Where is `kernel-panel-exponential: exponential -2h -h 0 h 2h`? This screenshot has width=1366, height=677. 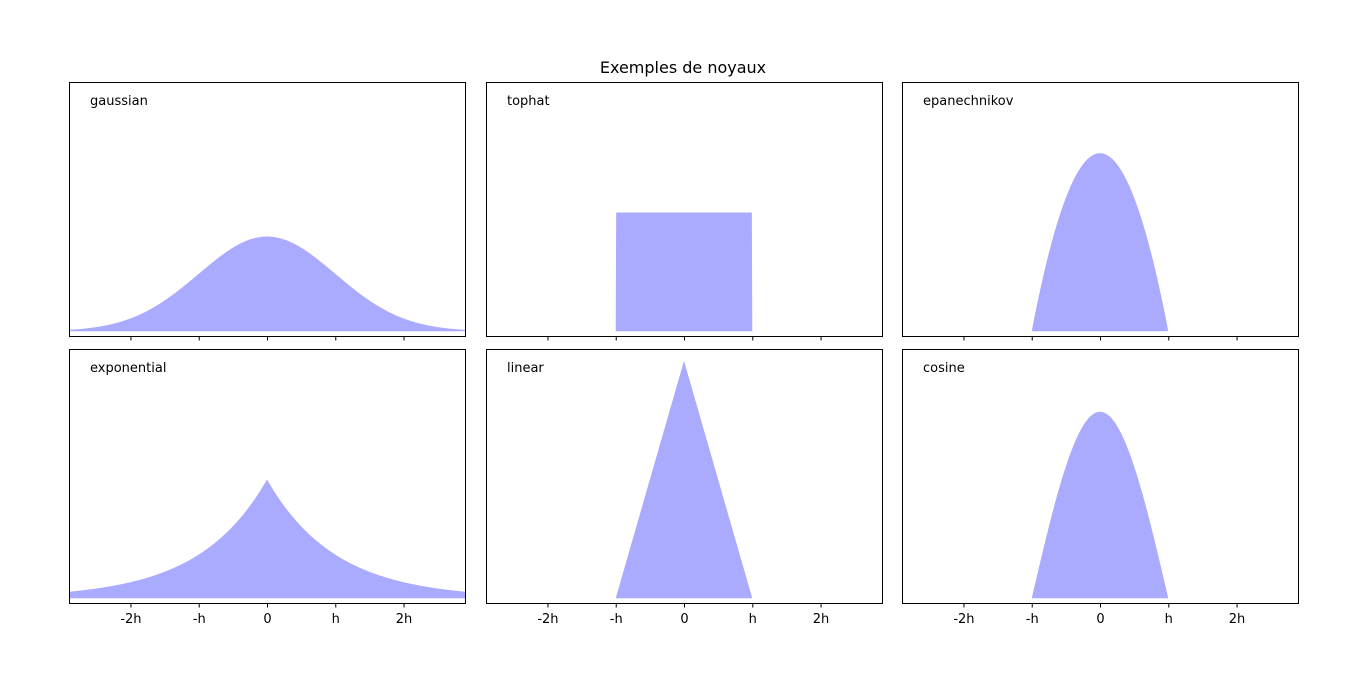
kernel-panel-exponential: exponential -2h -h 0 h 2h is located at coordinates (267, 488).